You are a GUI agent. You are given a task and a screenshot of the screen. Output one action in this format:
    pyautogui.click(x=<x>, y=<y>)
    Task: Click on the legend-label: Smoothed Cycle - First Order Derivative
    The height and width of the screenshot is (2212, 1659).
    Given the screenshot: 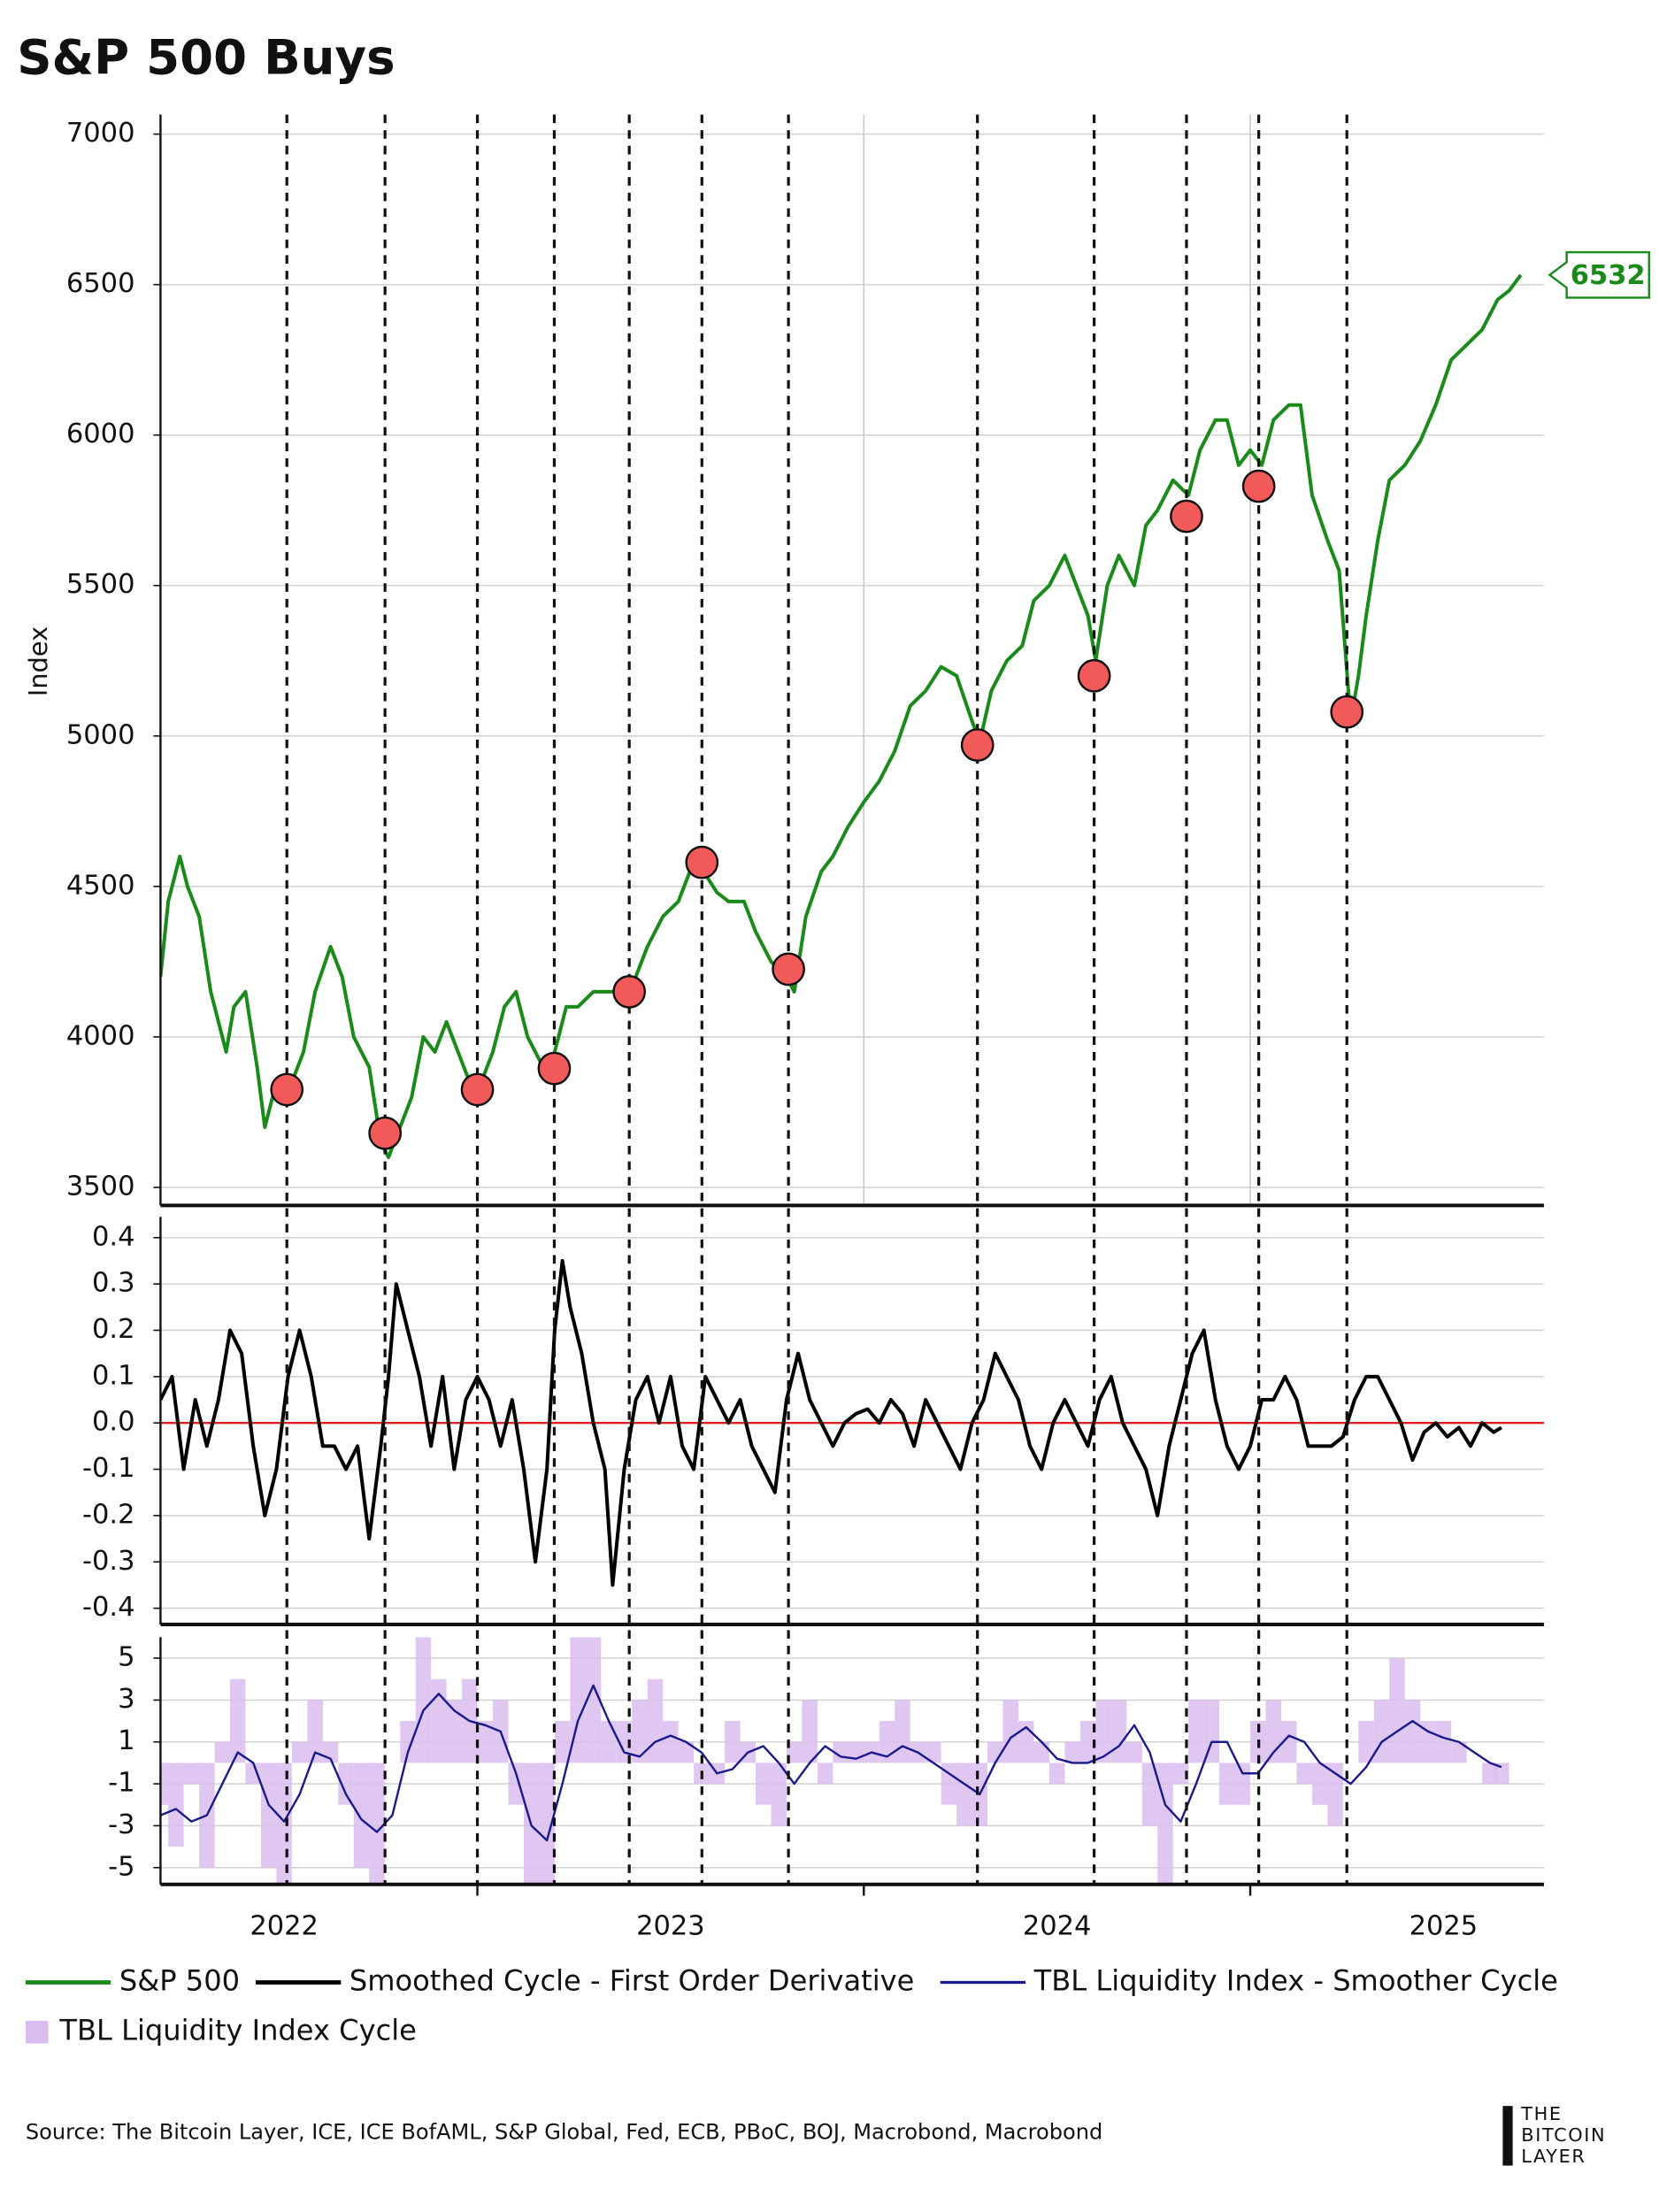 What is the action you would take?
    pyautogui.click(x=632, y=1980)
    